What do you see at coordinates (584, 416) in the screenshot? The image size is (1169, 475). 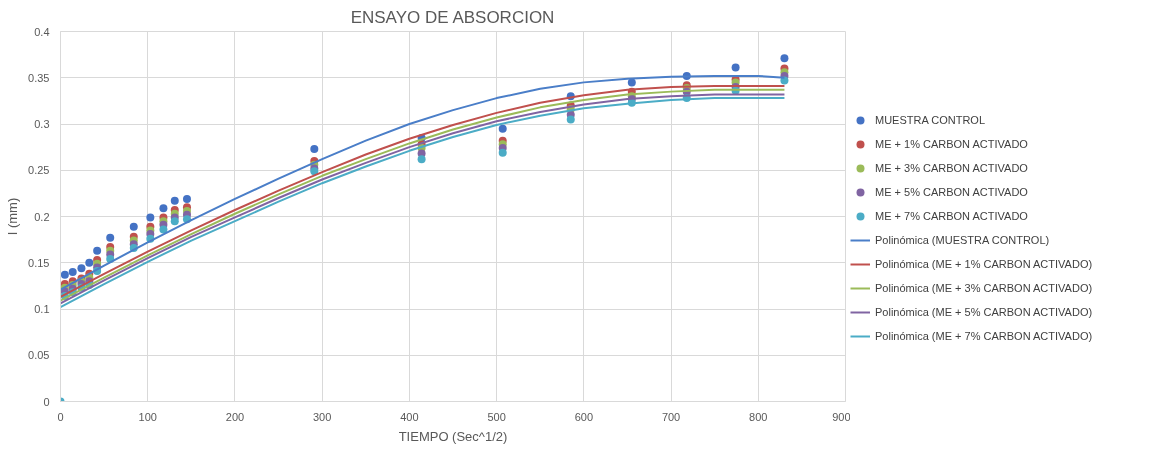 I see `x-tick-label: 600` at bounding box center [584, 416].